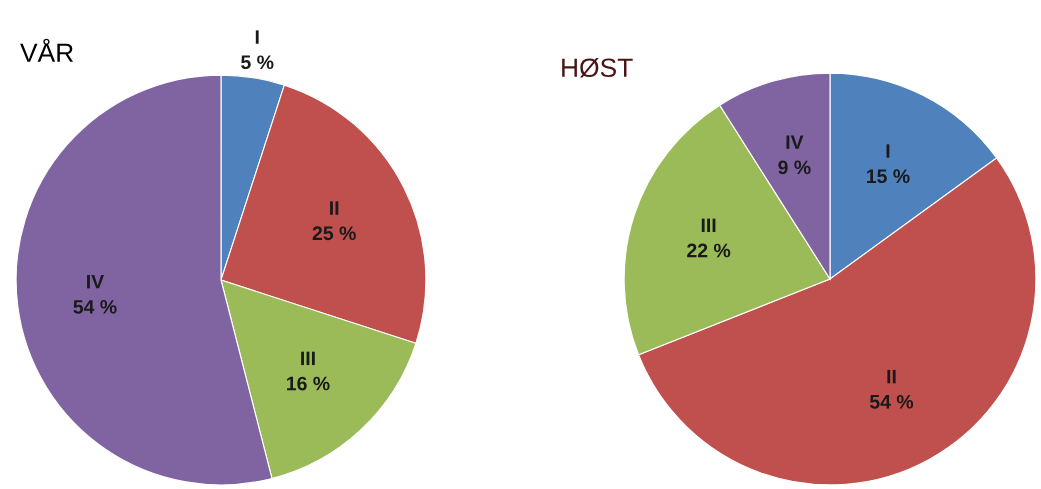 This screenshot has height=489, width=1041. Describe the element at coordinates (709, 250) in the screenshot. I see `data-label: 22 %` at that location.